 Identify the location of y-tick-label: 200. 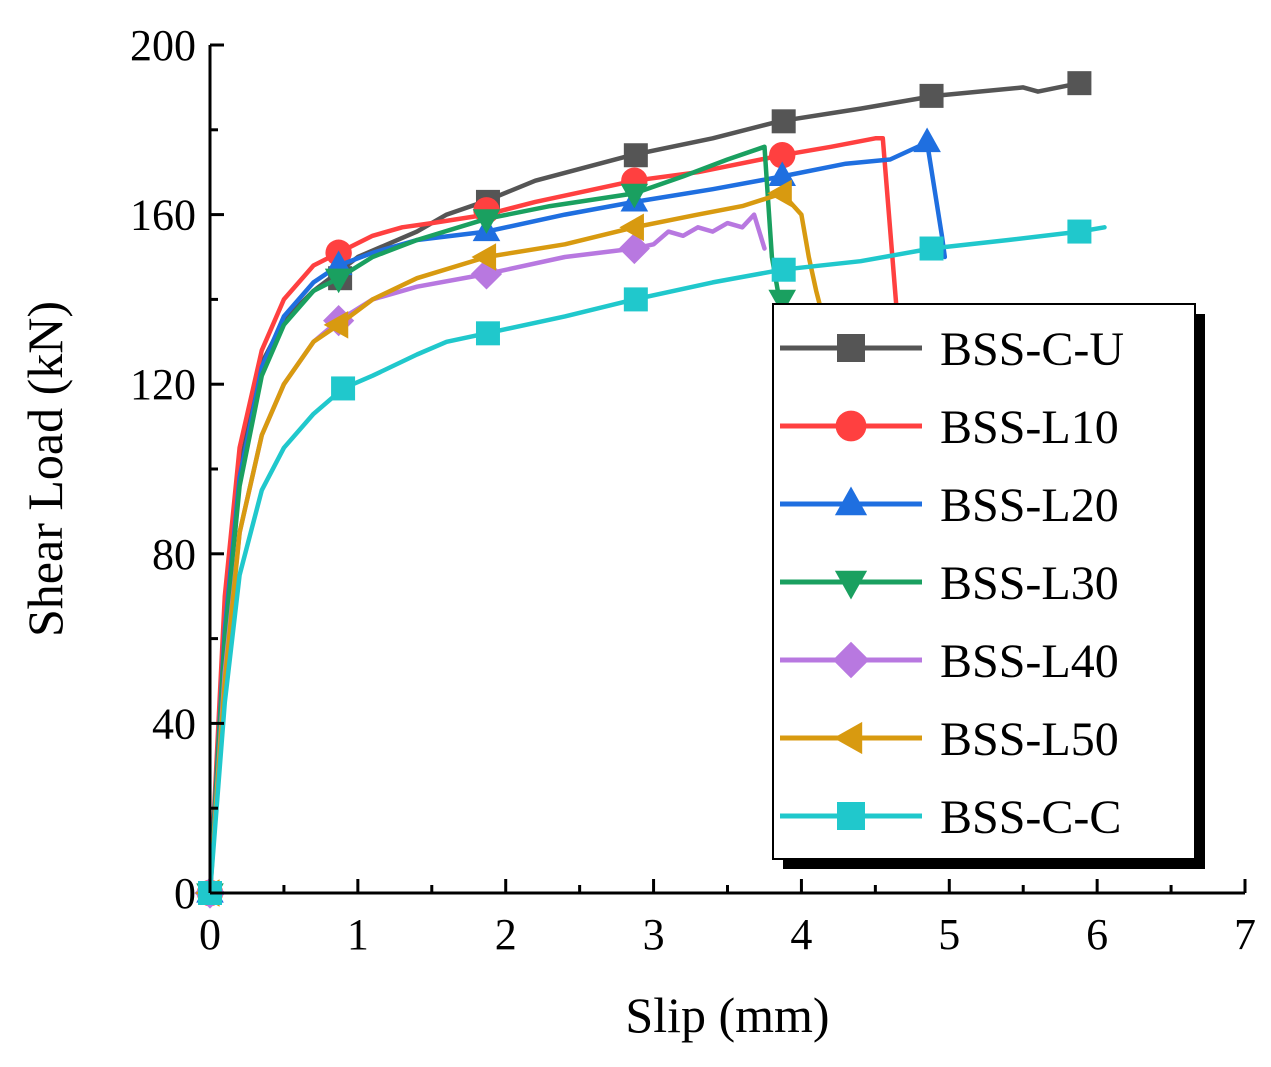
(163, 45).